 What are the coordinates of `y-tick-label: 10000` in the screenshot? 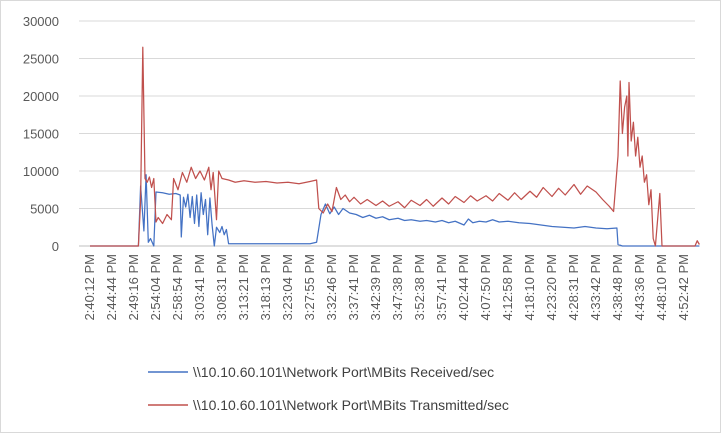 It's located at (41, 171).